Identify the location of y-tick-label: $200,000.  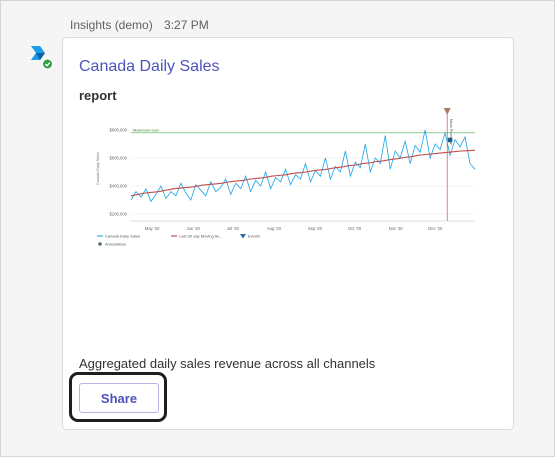
(119, 214).